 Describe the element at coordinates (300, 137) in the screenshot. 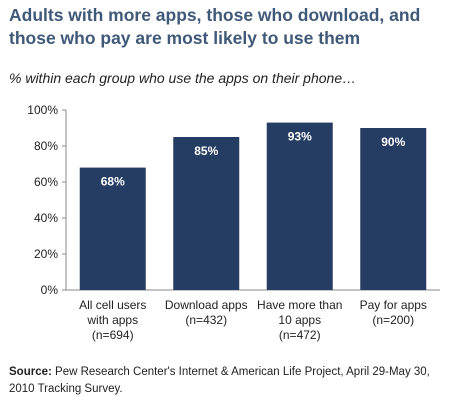

I see `bar-value-label: 93%` at that location.